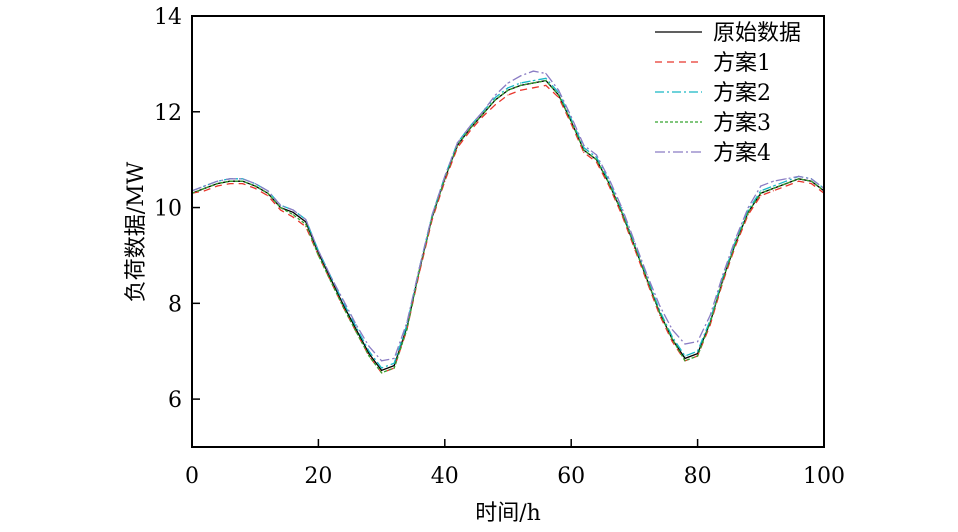 The width and height of the screenshot is (958, 532). Describe the element at coordinates (175, 304) in the screenshot. I see `y-tick-label: 8` at that location.